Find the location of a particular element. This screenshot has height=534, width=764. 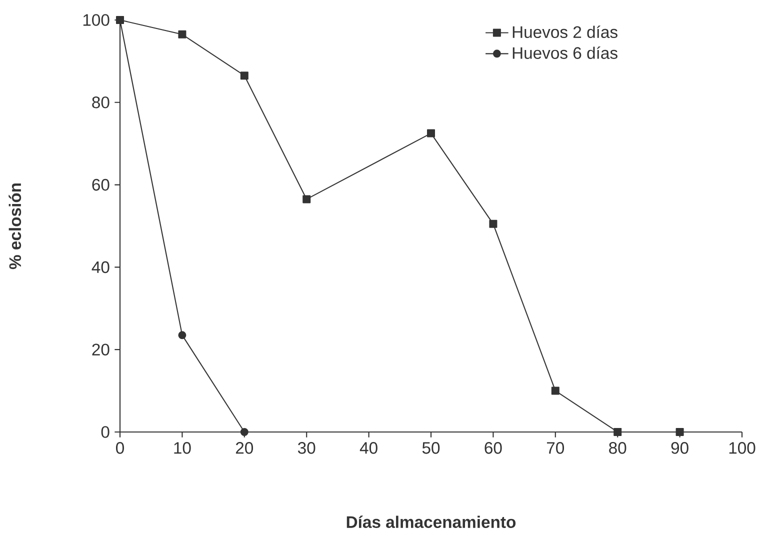

x-tick-label: 100 is located at coordinates (742, 448).